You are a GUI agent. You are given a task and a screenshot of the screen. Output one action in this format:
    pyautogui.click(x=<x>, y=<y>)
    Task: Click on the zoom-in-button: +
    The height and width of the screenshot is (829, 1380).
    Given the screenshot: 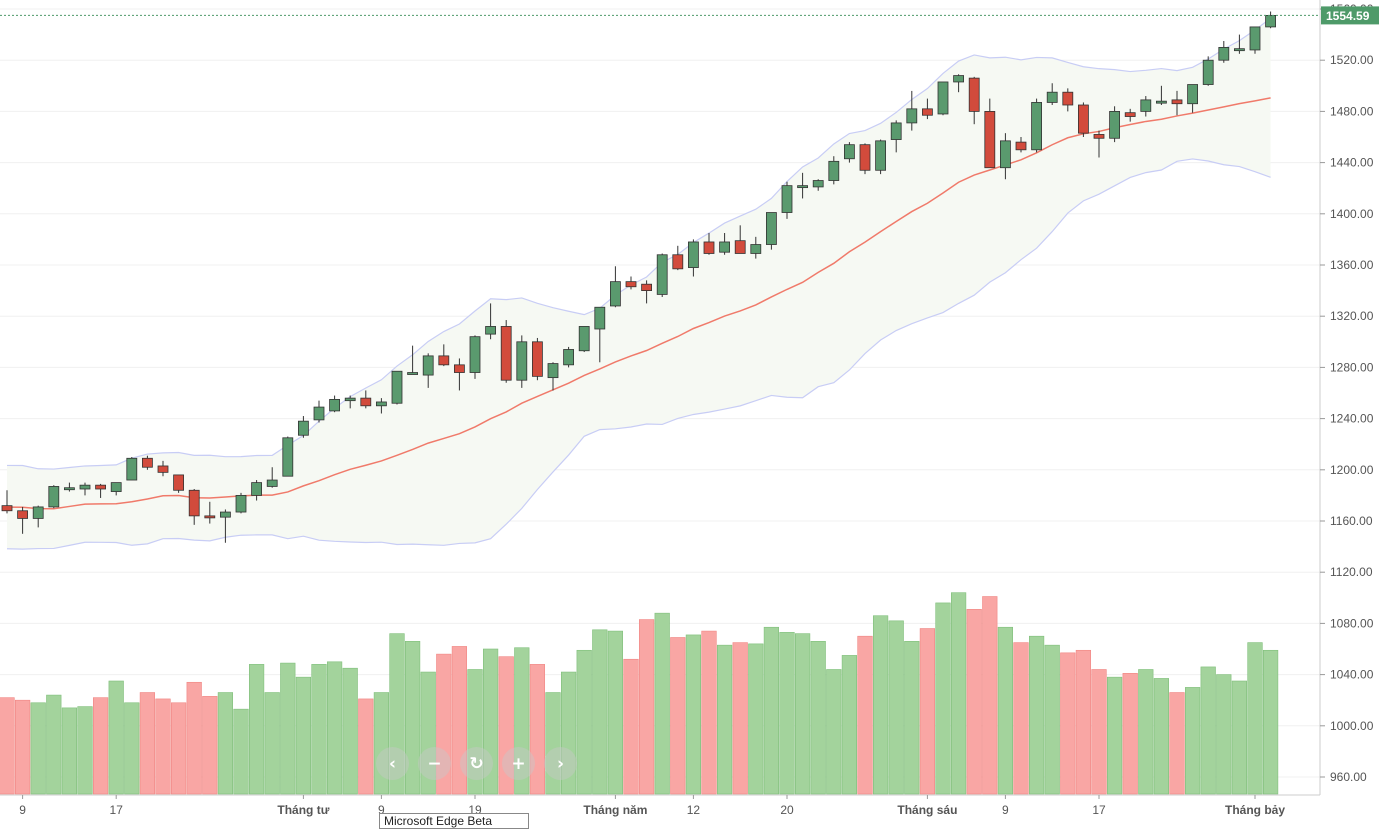 What is the action you would take?
    pyautogui.click(x=518, y=763)
    